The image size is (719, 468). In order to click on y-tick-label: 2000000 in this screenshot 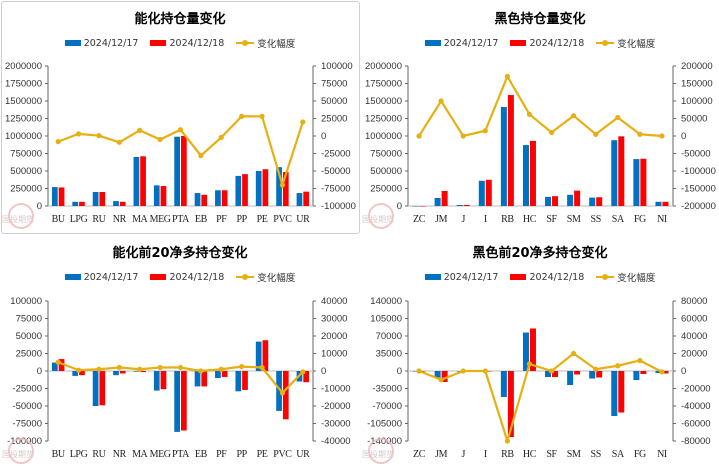, I will do `click(383, 66)`.